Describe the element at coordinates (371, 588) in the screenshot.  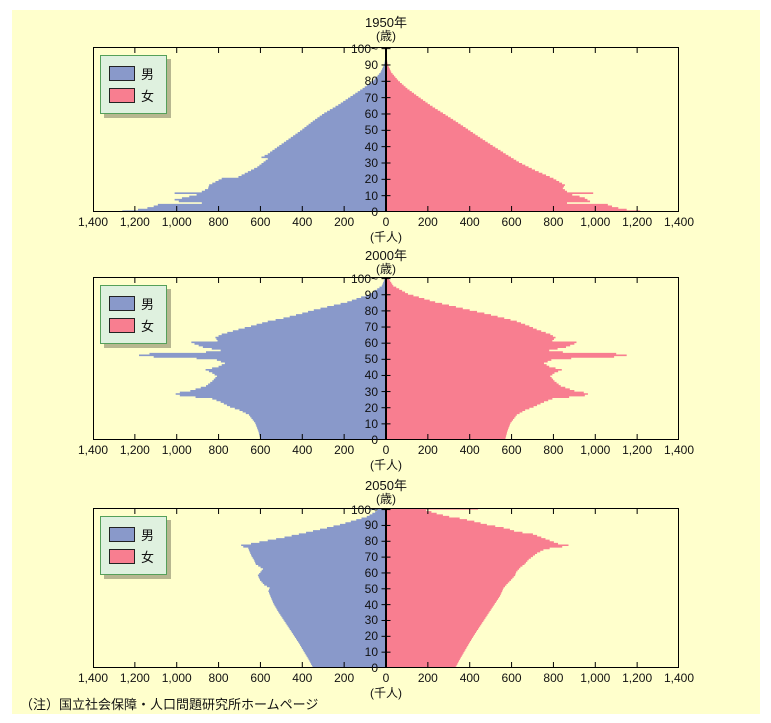
I see `y-axis-label: 50` at that location.